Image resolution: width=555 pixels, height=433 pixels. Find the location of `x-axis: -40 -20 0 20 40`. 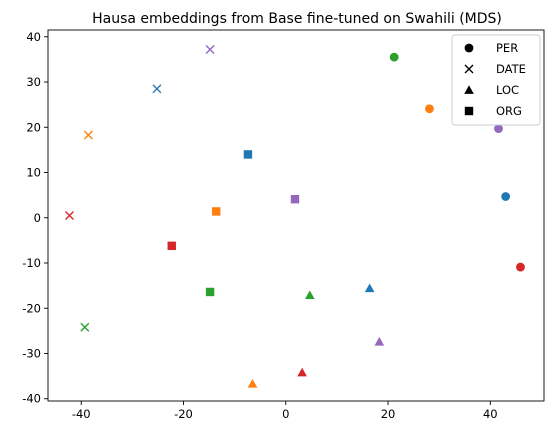

x-axis: -40 -20 0 20 40 is located at coordinates (285, 411).